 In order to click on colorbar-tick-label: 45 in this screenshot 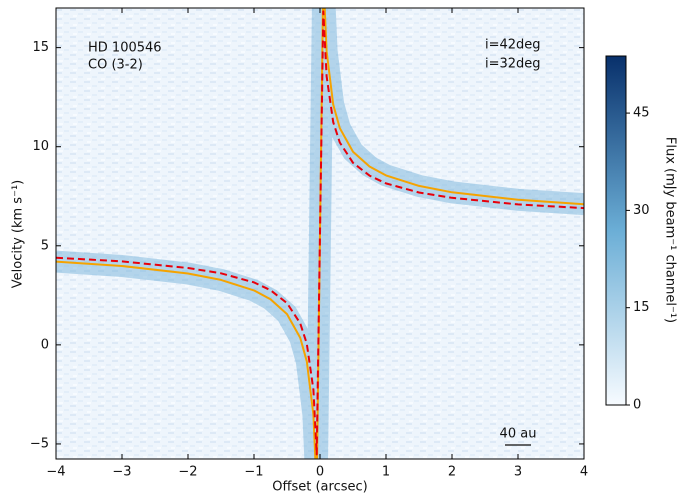, I will do `click(641, 113)`.